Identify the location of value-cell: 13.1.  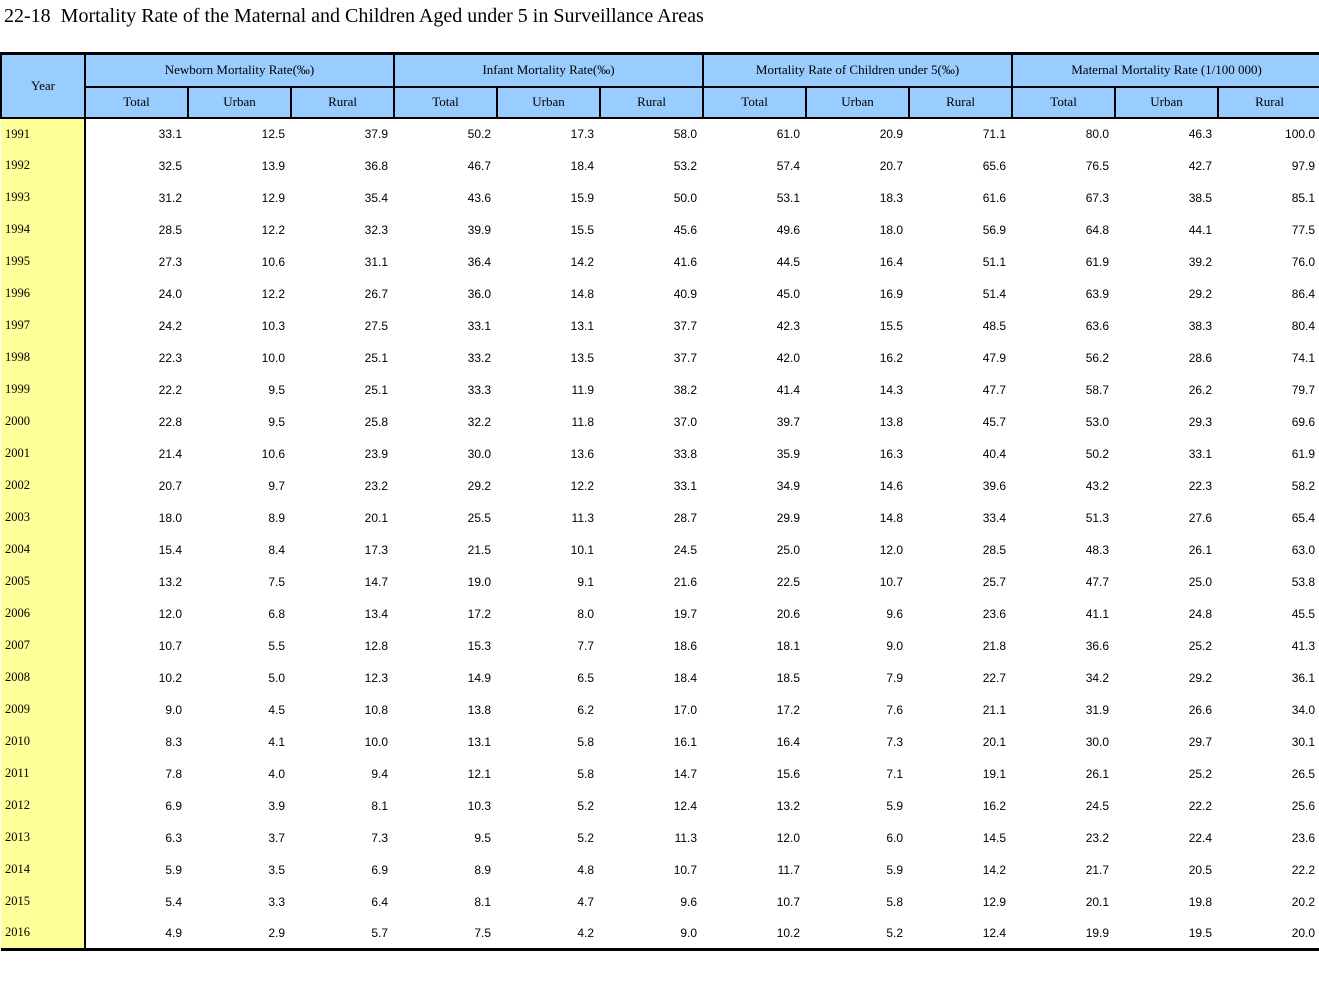
(549, 325).